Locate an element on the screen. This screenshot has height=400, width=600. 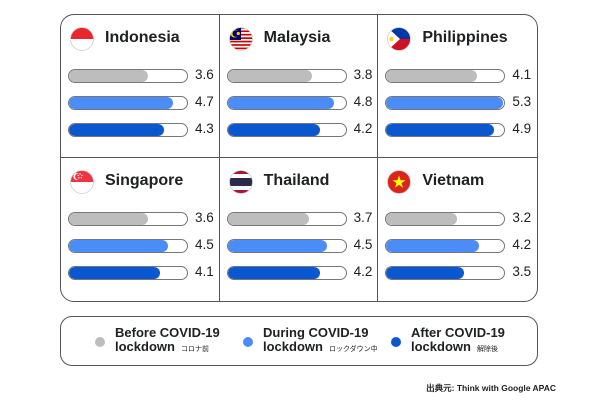
country-name: Malaysia is located at coordinates (297, 37).